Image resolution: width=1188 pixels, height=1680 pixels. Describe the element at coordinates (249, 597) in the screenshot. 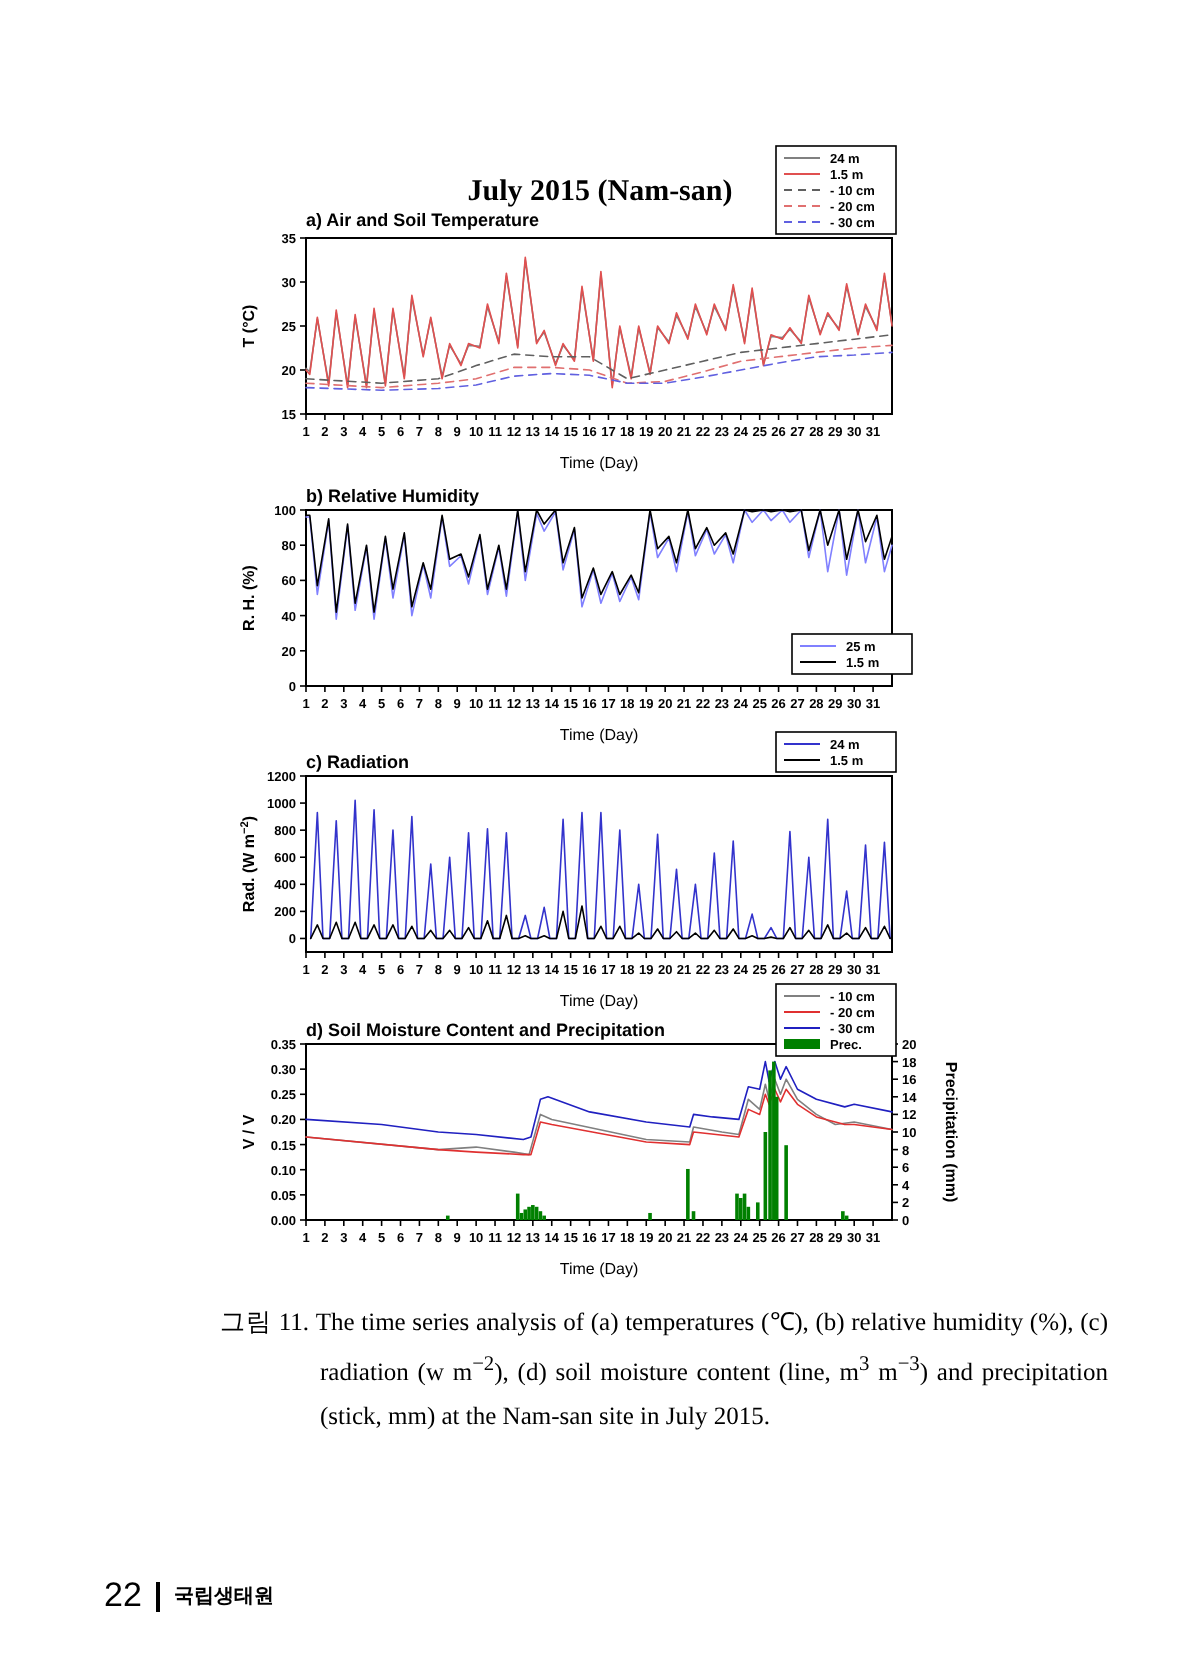

I see `y-axis-title: R. H. (%)` at that location.